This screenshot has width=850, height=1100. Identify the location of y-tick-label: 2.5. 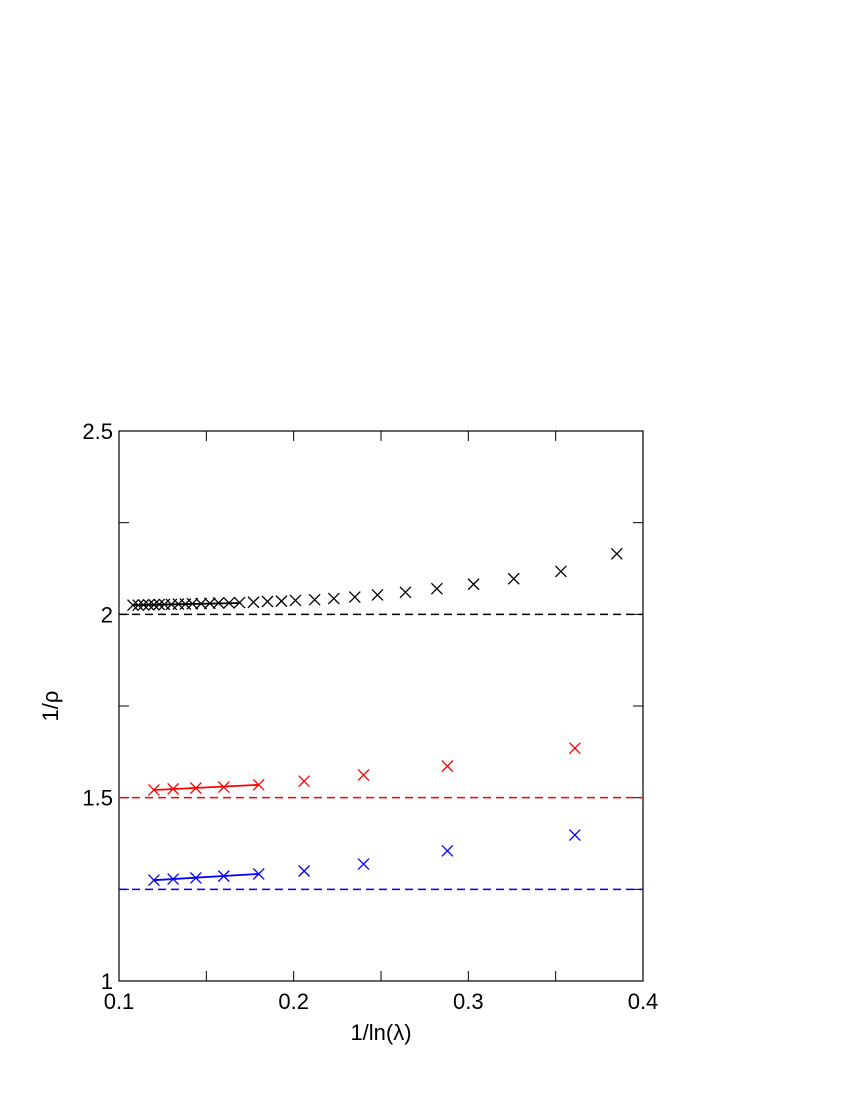
(97, 431).